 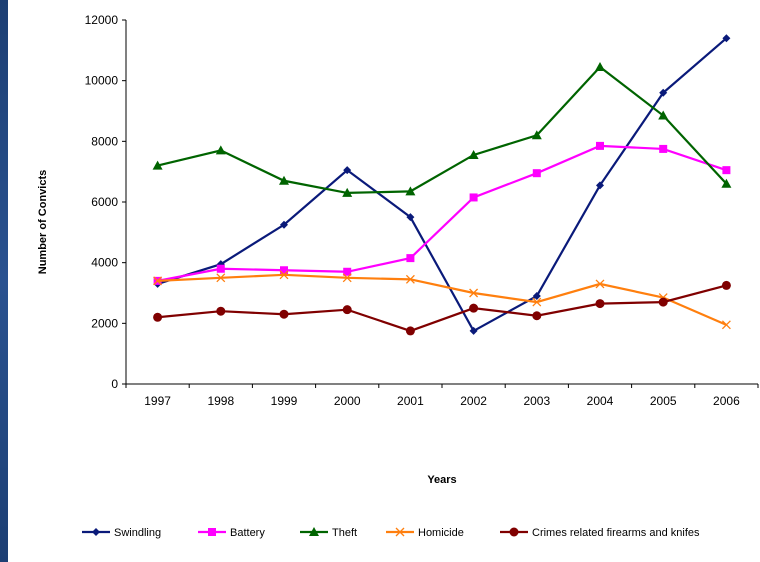 What do you see at coordinates (473, 401) in the screenshot?
I see `x-tick-label: 2002` at bounding box center [473, 401].